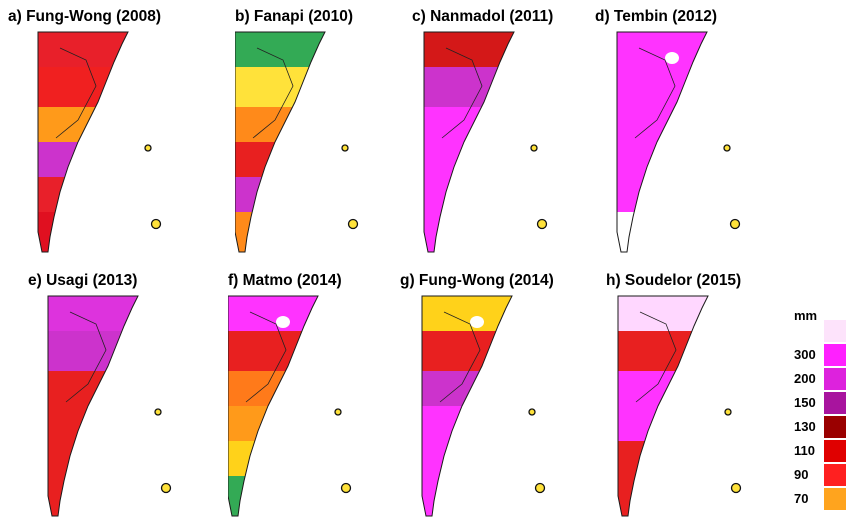  What do you see at coordinates (656, 16) in the screenshot?
I see `panel-title: d) Tembin (2012)` at bounding box center [656, 16].